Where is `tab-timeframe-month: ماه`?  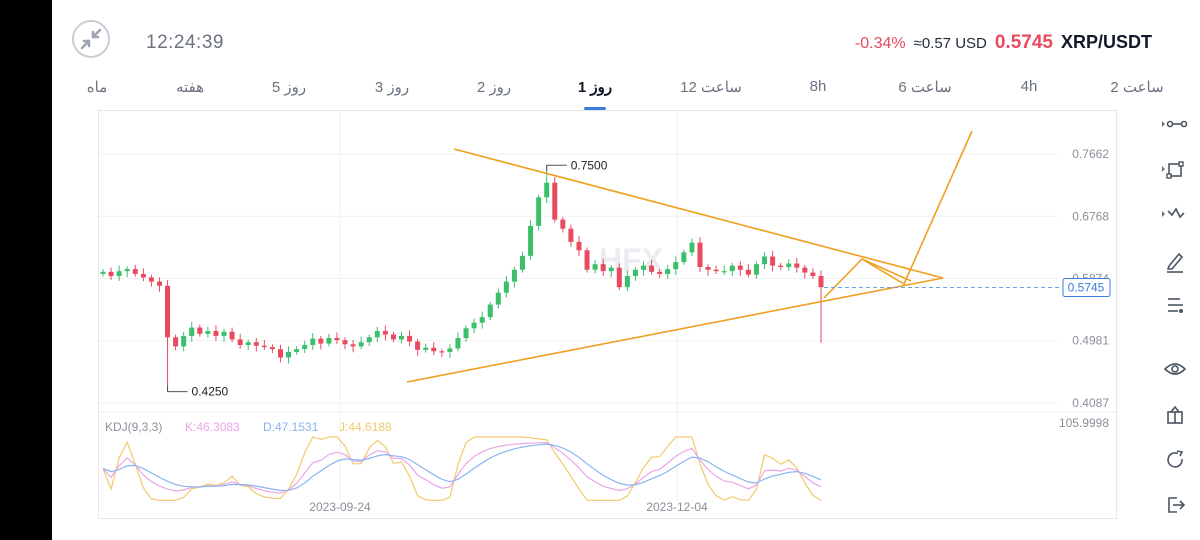
tab-timeframe-month: ماه is located at coordinates (97, 87).